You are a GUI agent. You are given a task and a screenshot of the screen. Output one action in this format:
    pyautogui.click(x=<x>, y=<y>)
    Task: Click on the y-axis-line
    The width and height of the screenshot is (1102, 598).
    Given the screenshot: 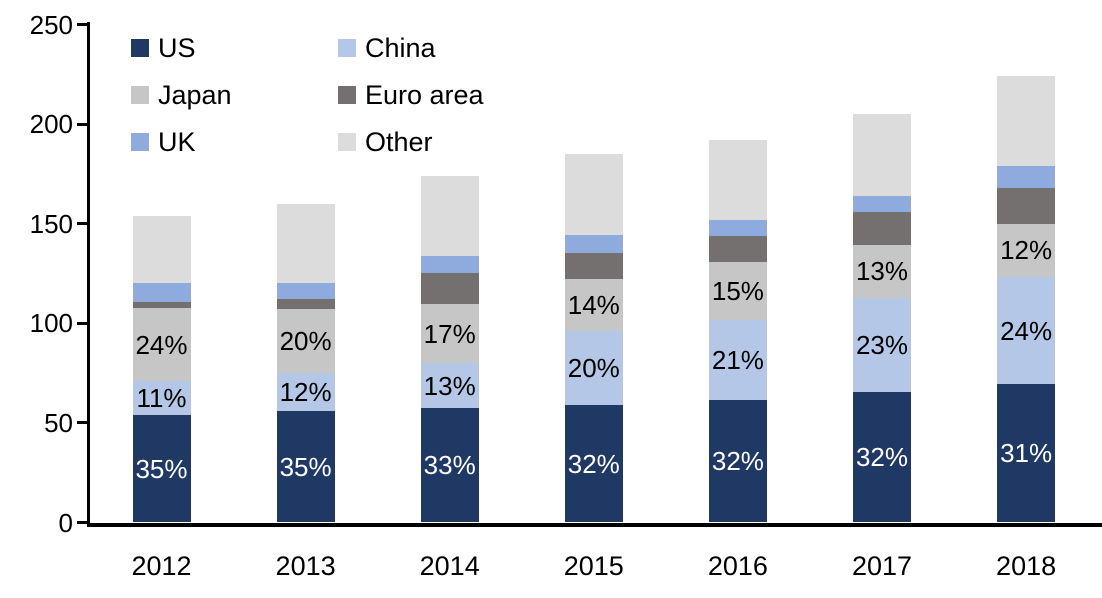 What is the action you would take?
    pyautogui.click(x=88, y=274)
    